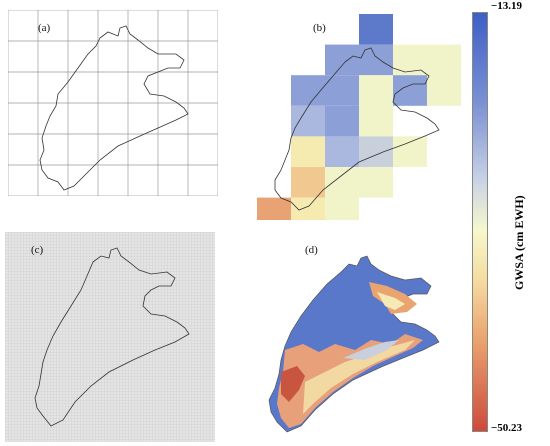 The height and width of the screenshot is (446, 550). I want to click on panel-d-svg, so click(354, 344).